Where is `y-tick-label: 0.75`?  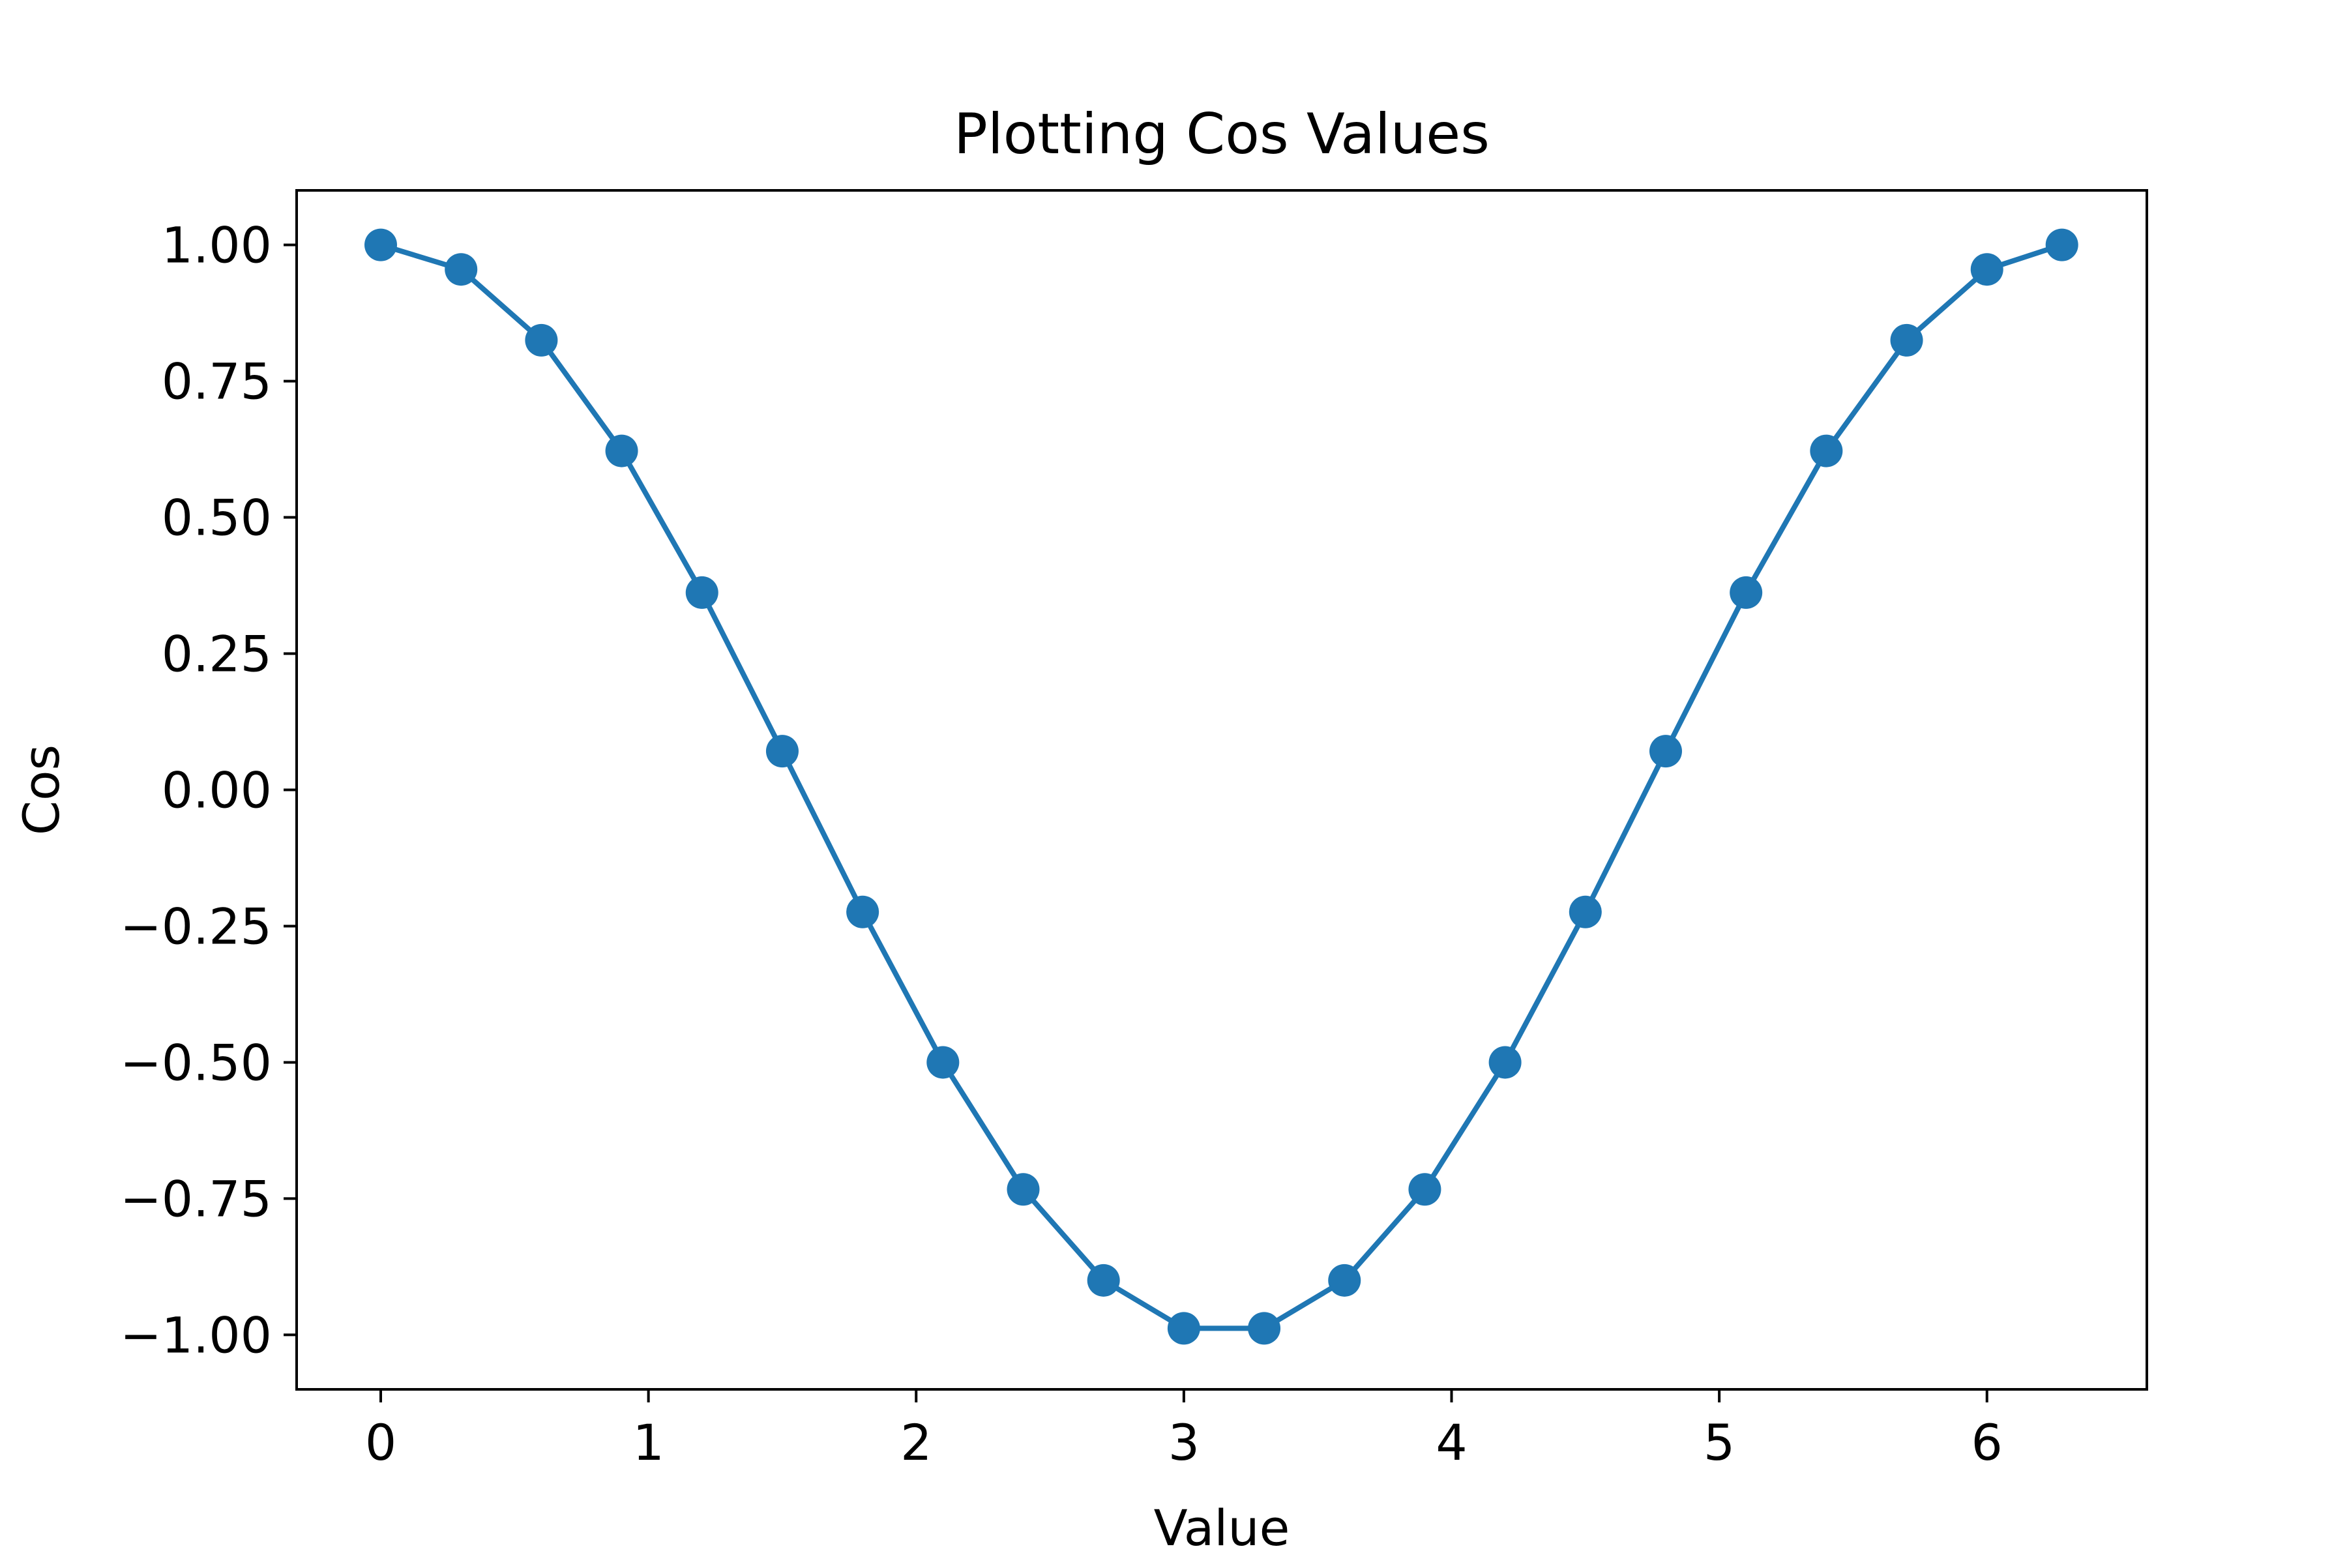
y-tick-label: 0.75 is located at coordinates (217, 382).